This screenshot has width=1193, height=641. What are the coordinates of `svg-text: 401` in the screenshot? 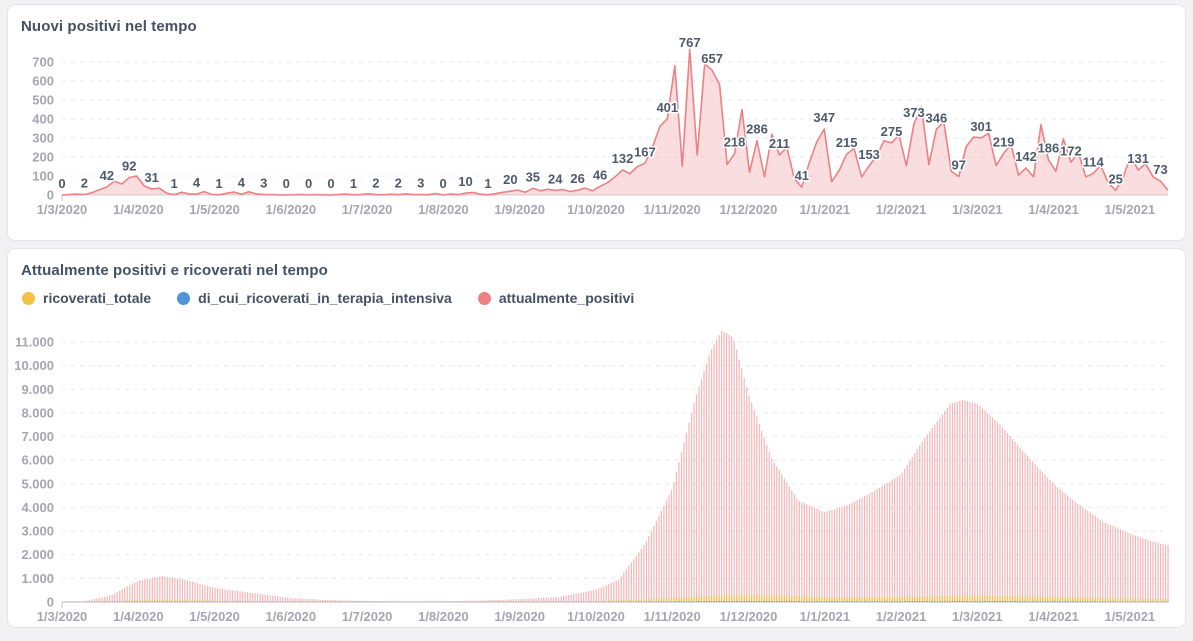 It's located at (667, 107).